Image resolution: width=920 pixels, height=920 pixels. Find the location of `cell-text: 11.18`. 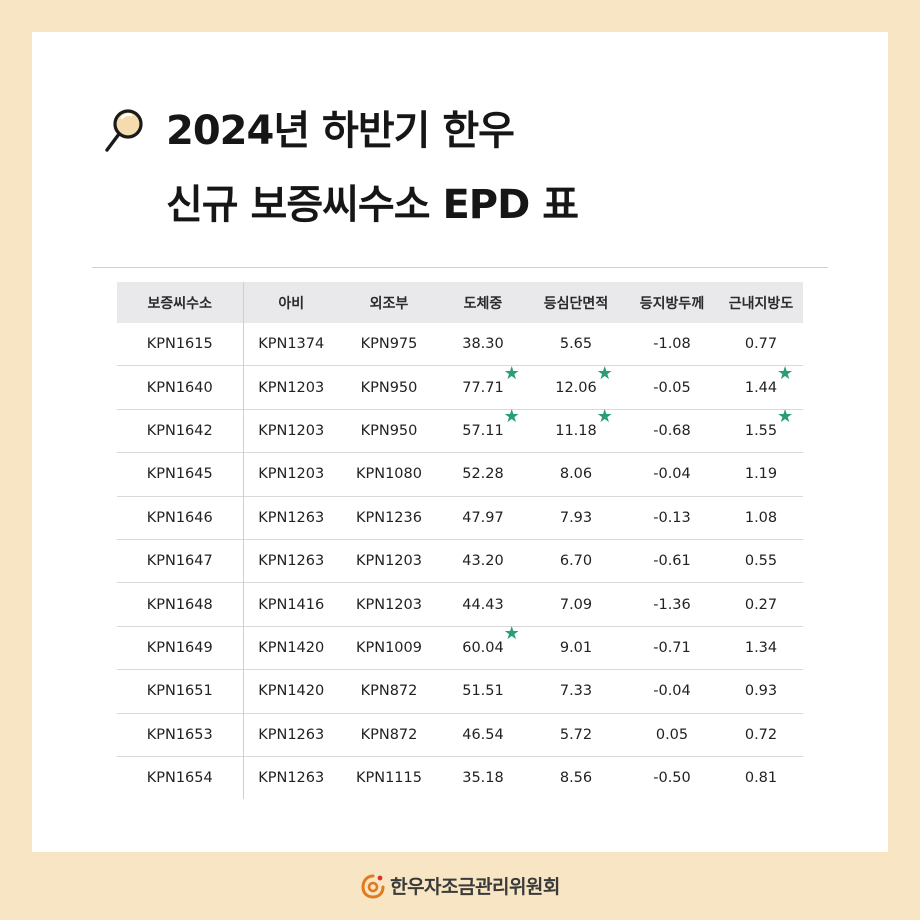

cell-text: 11.18 is located at coordinates (576, 430).